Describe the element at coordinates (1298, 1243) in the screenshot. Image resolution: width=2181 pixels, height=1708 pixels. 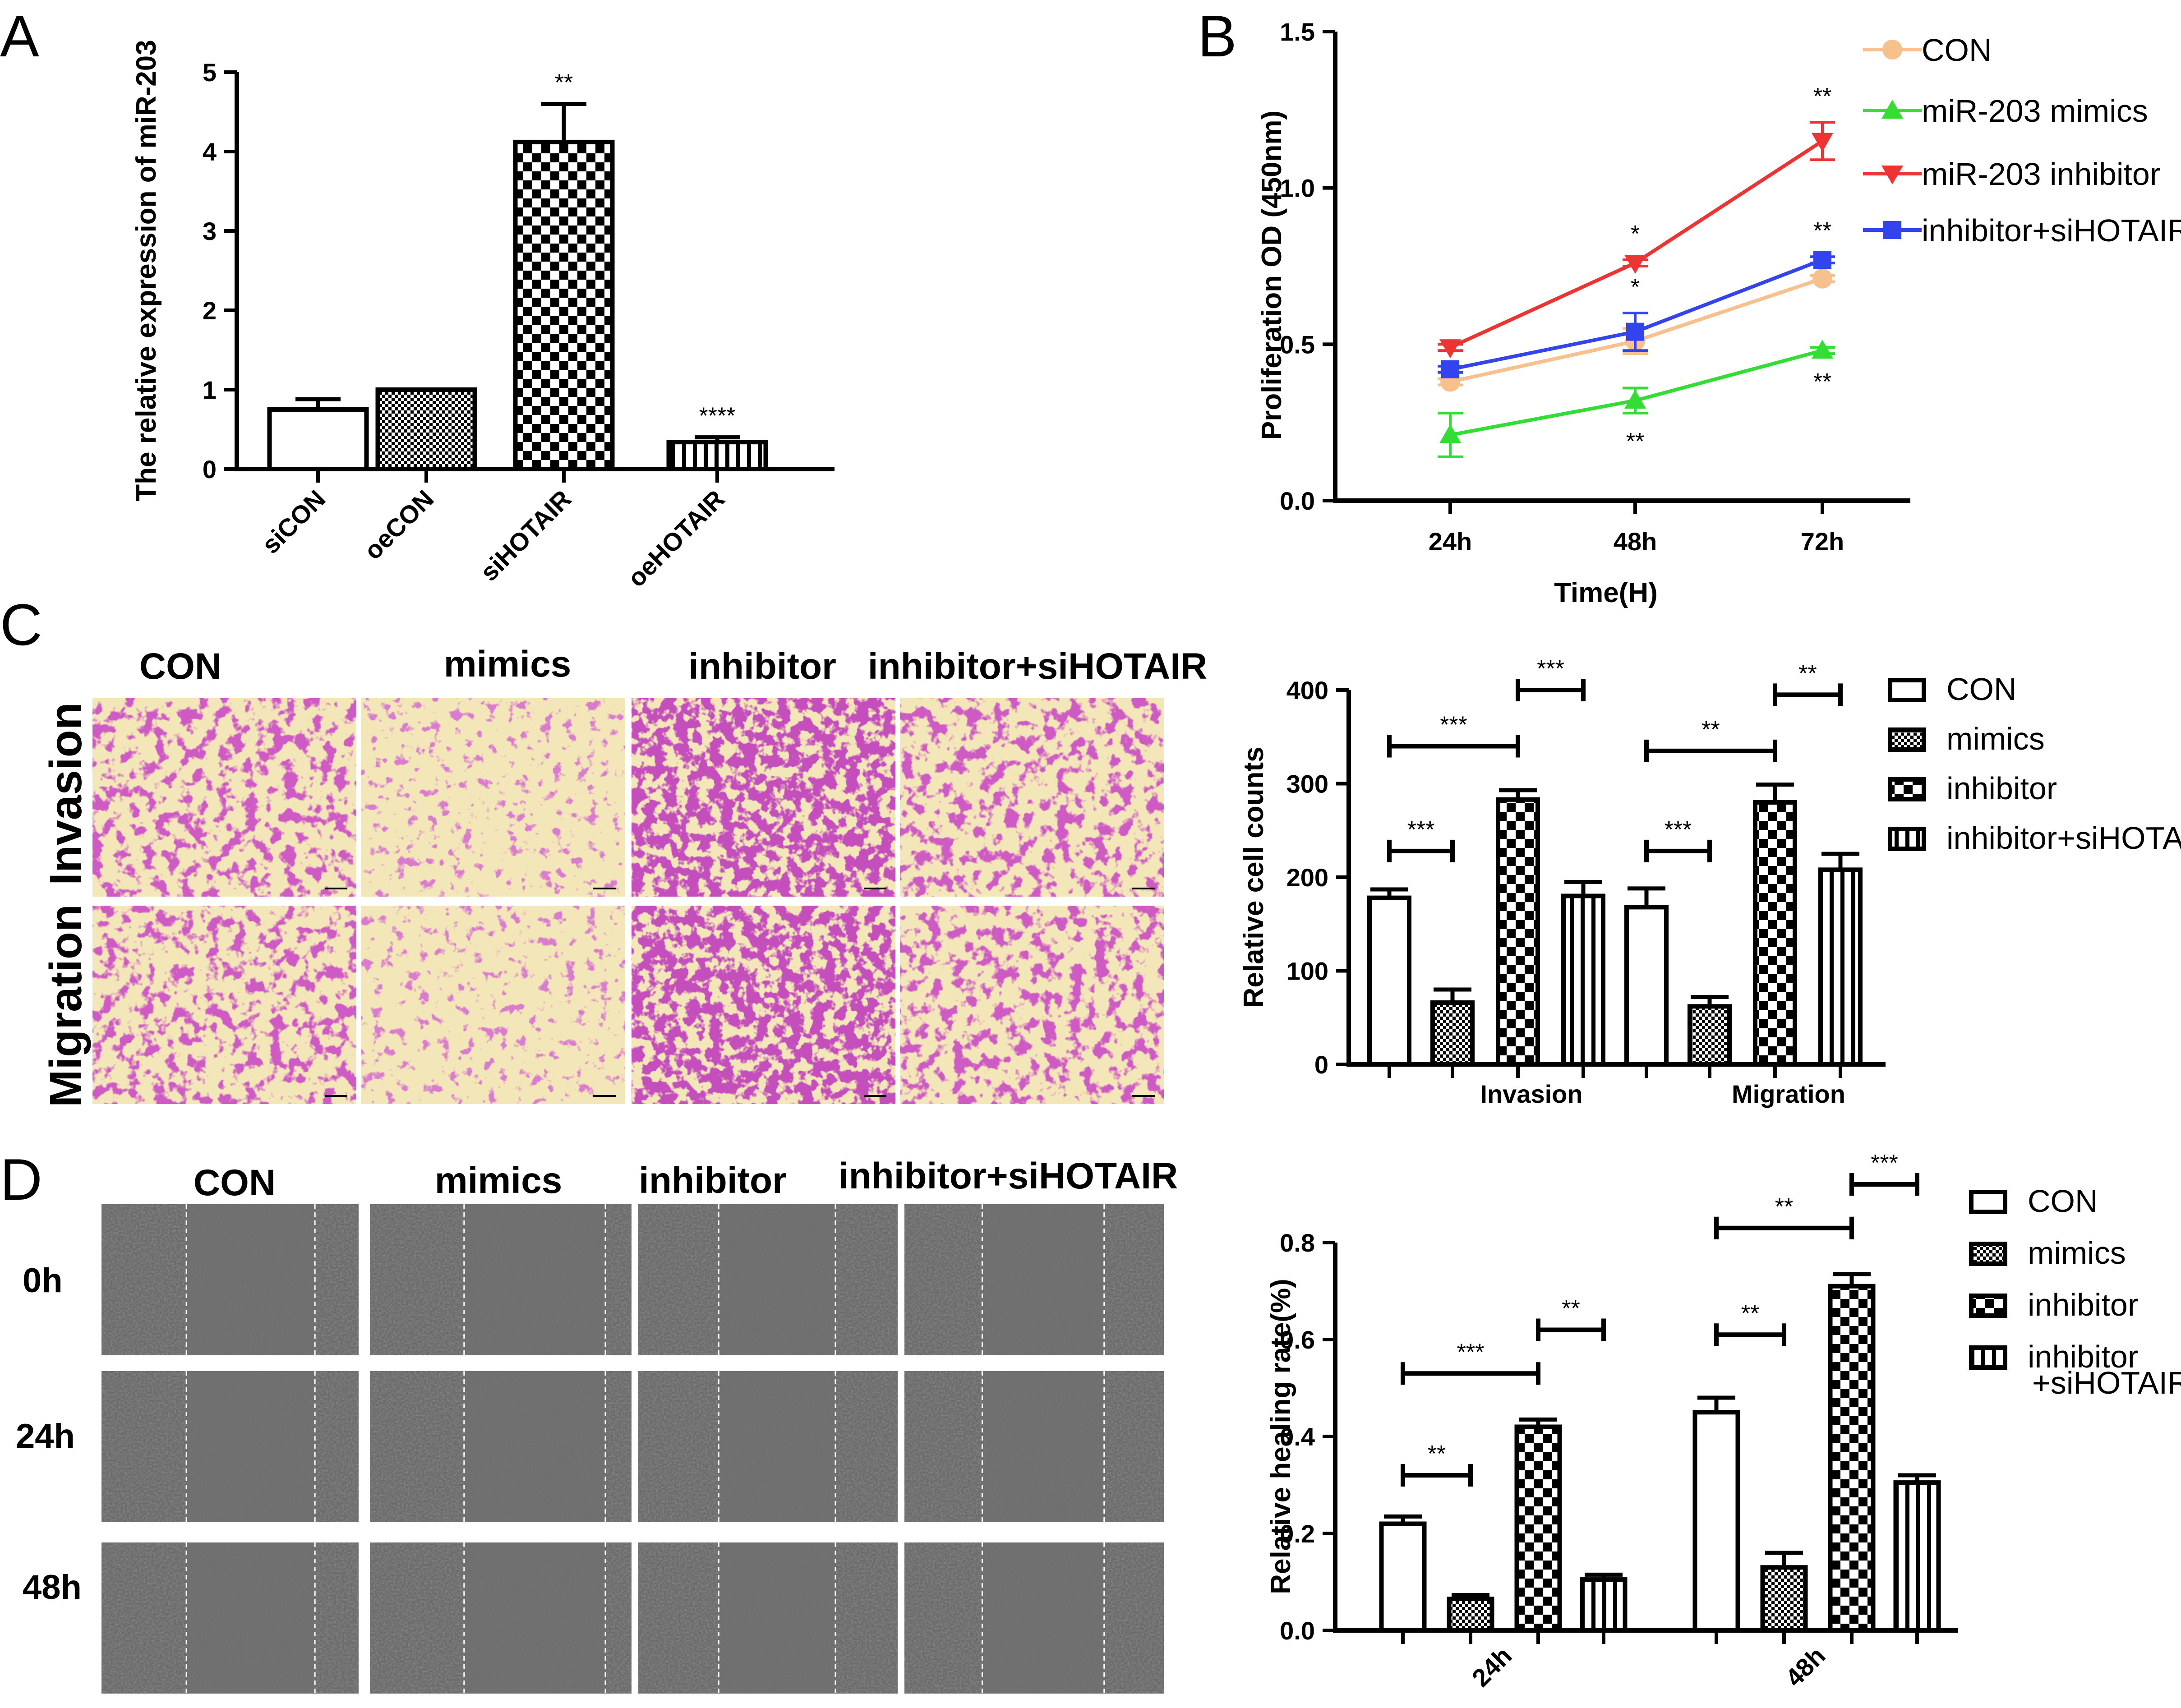
I see `chart-d-ytick-label: 0.8` at that location.